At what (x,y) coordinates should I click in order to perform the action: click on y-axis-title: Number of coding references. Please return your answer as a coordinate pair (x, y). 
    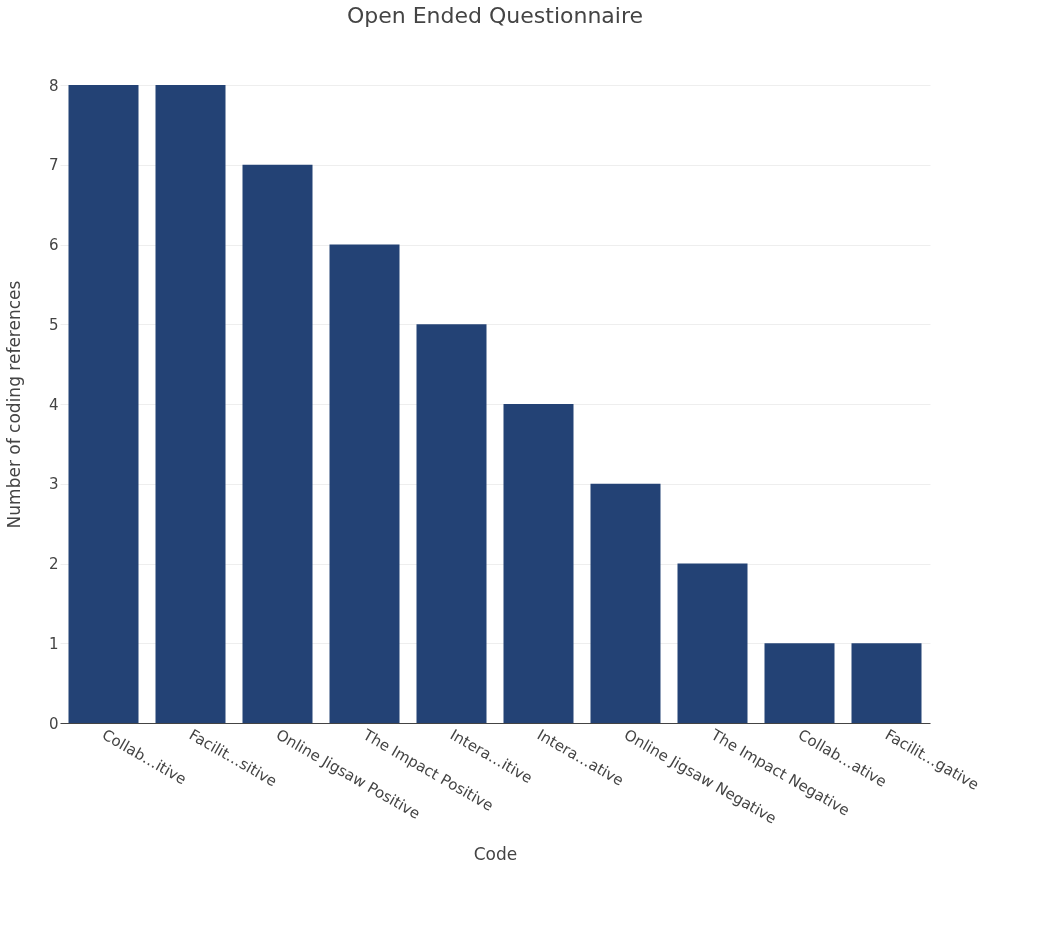
    Looking at the image, I should click on (13, 404).